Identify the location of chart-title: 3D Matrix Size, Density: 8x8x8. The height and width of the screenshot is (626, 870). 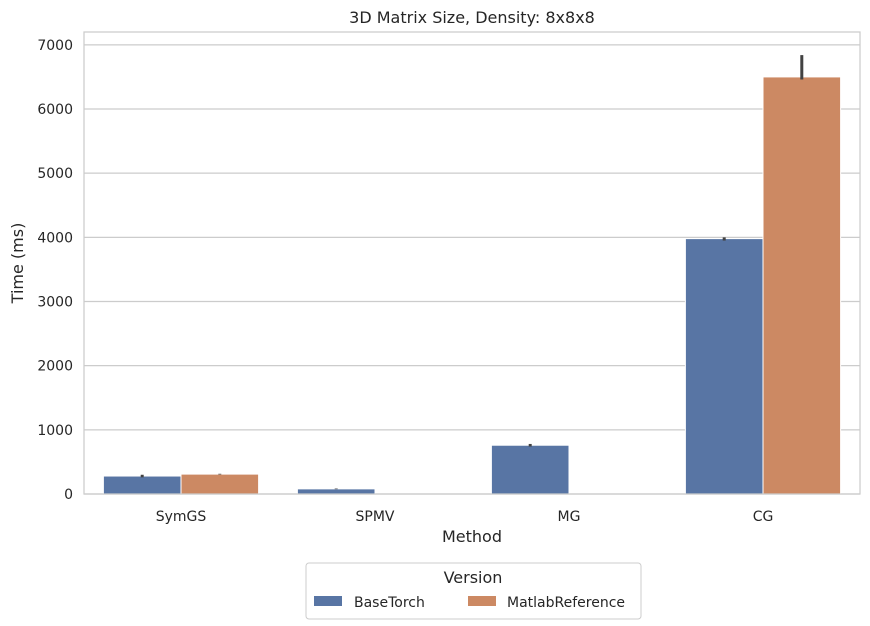
(472, 17).